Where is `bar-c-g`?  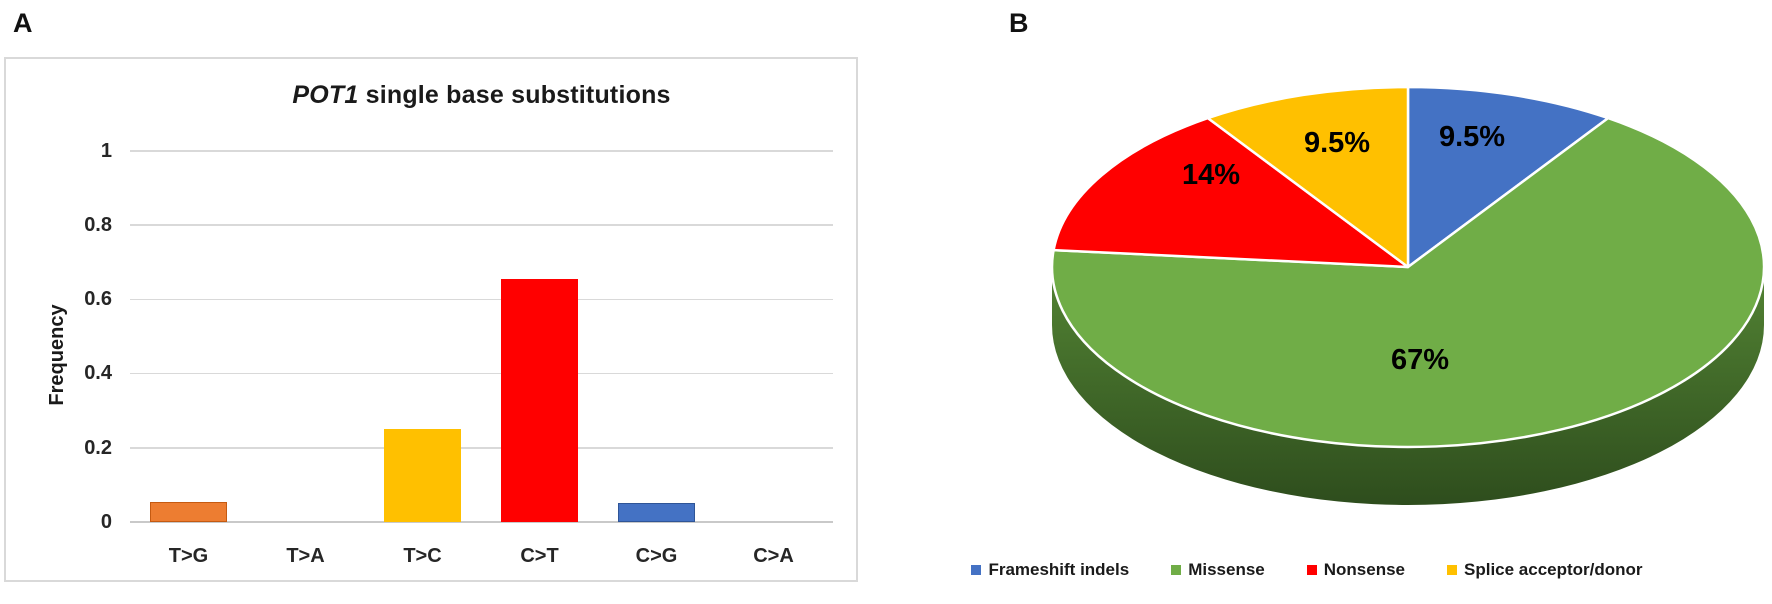
bar-c-g is located at coordinates (656, 512).